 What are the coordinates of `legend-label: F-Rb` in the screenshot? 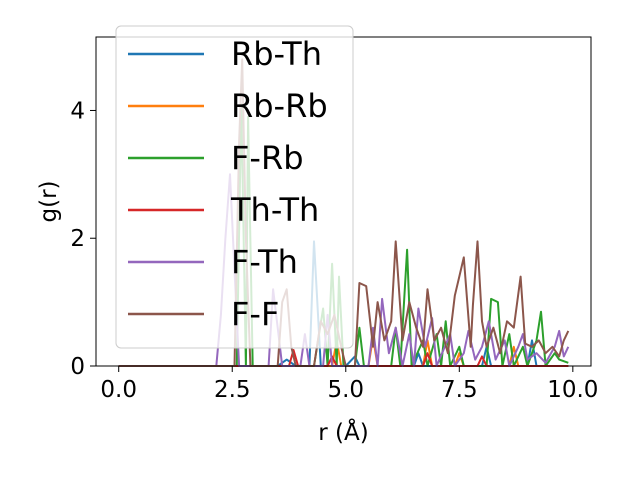 It's located at (267, 158).